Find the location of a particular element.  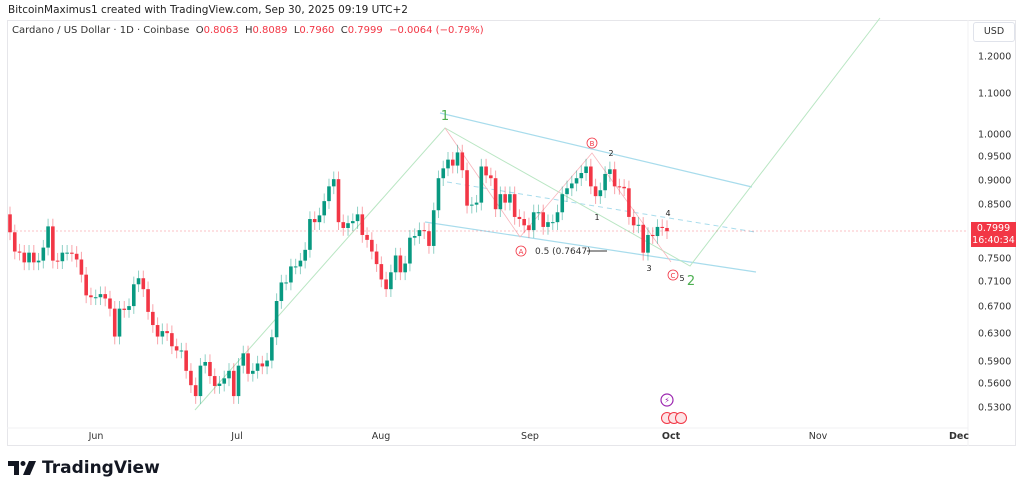

wave-1-label: 1 is located at coordinates (445, 116).